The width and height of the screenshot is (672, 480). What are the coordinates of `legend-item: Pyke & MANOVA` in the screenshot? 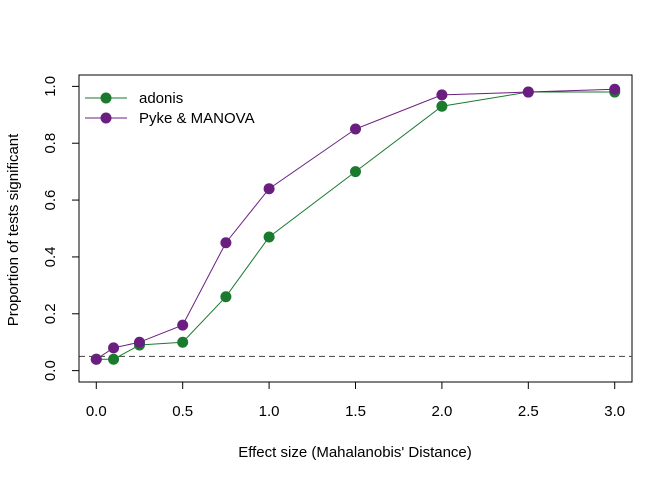 It's located at (170, 118).